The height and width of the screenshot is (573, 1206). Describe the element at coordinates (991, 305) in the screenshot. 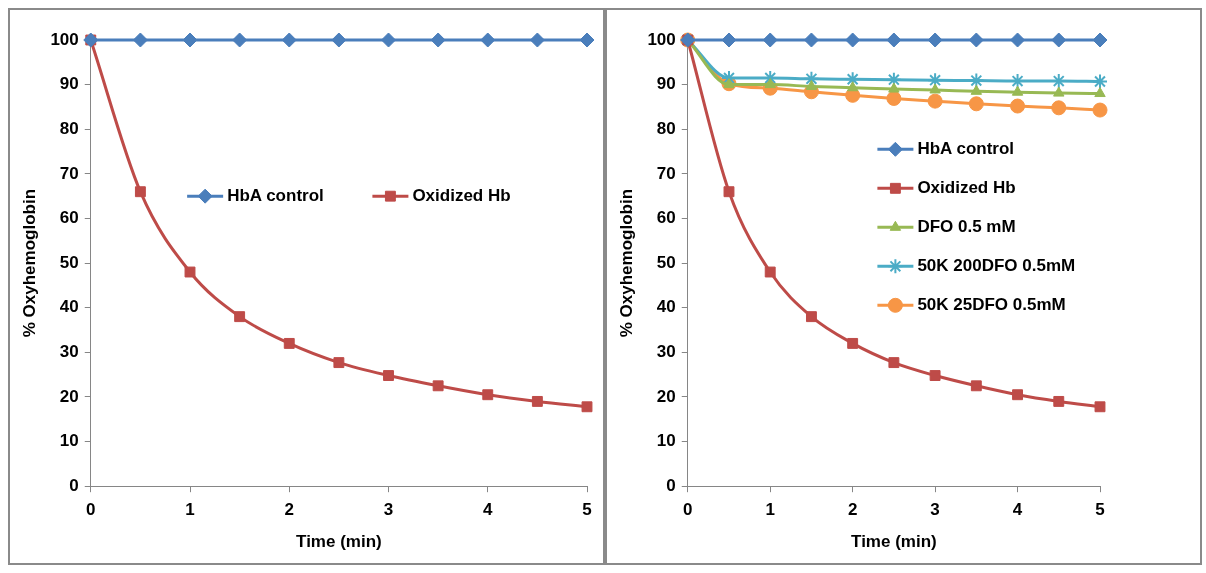

I see `legend-label: 50K 25DFO 0.5mM` at that location.